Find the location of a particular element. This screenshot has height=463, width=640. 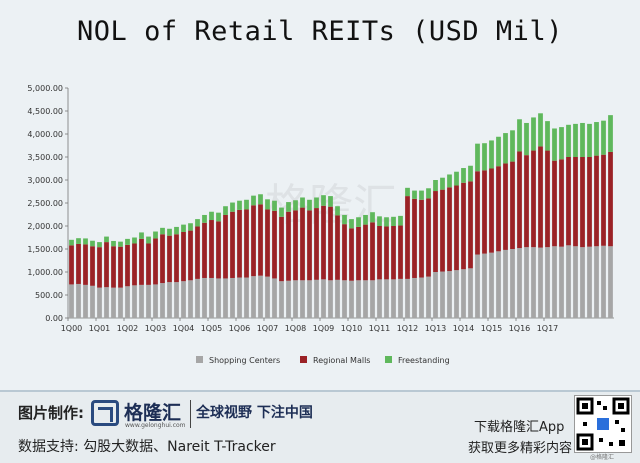

data-source: 数据支持: 勾股大数据、Nareit T-Tracker is located at coordinates (147, 447).